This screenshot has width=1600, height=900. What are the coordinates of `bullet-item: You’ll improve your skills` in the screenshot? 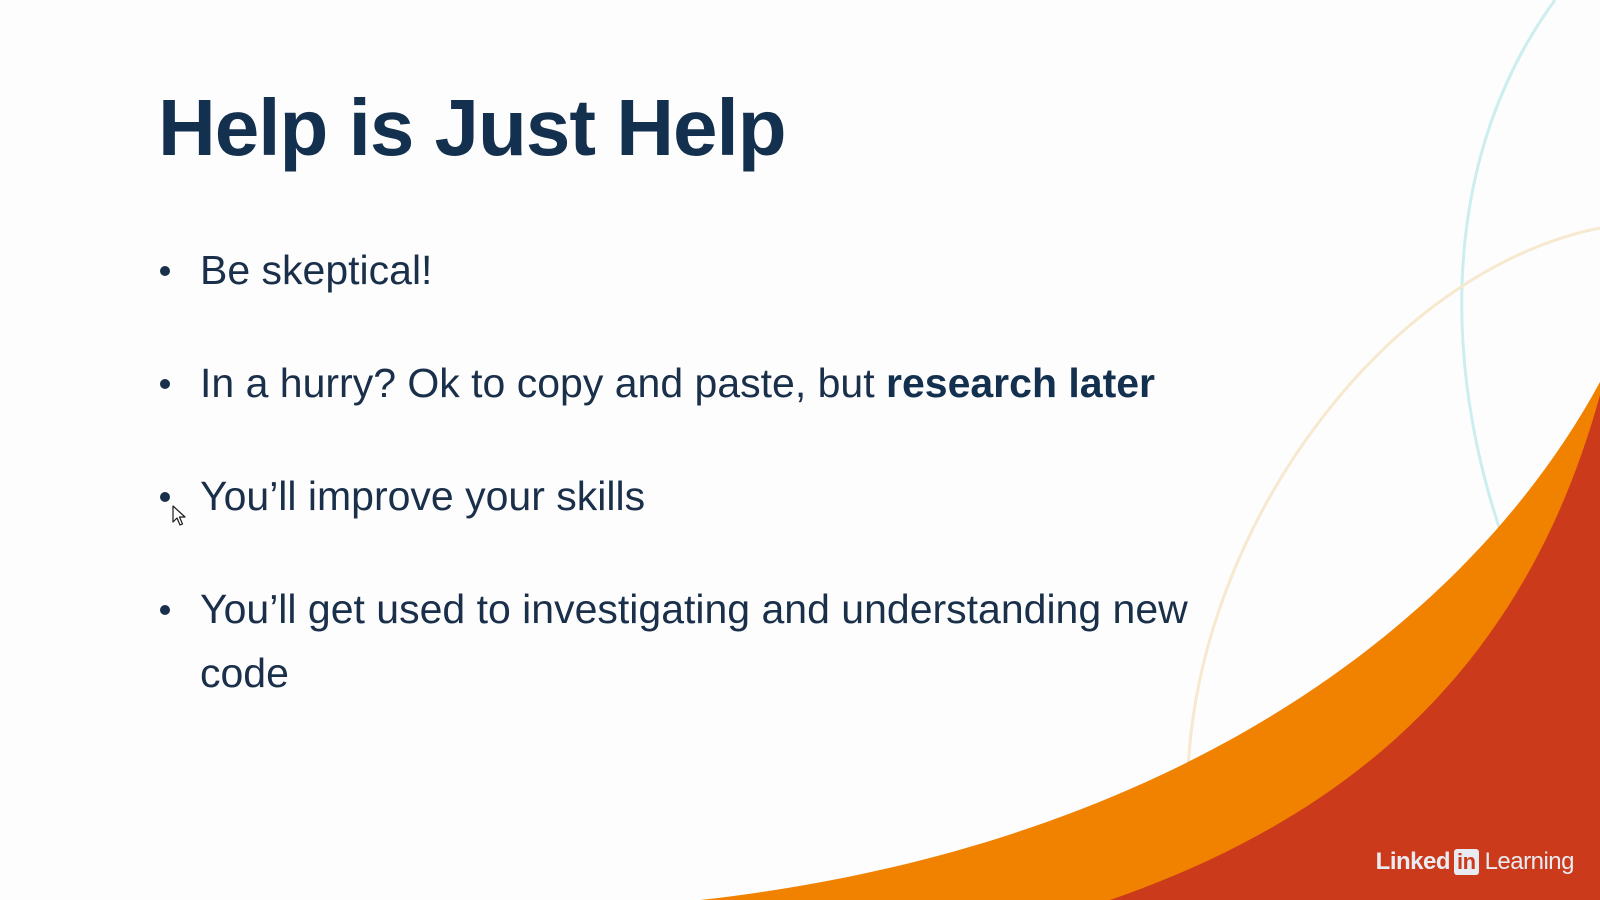 It's located at (678, 496).